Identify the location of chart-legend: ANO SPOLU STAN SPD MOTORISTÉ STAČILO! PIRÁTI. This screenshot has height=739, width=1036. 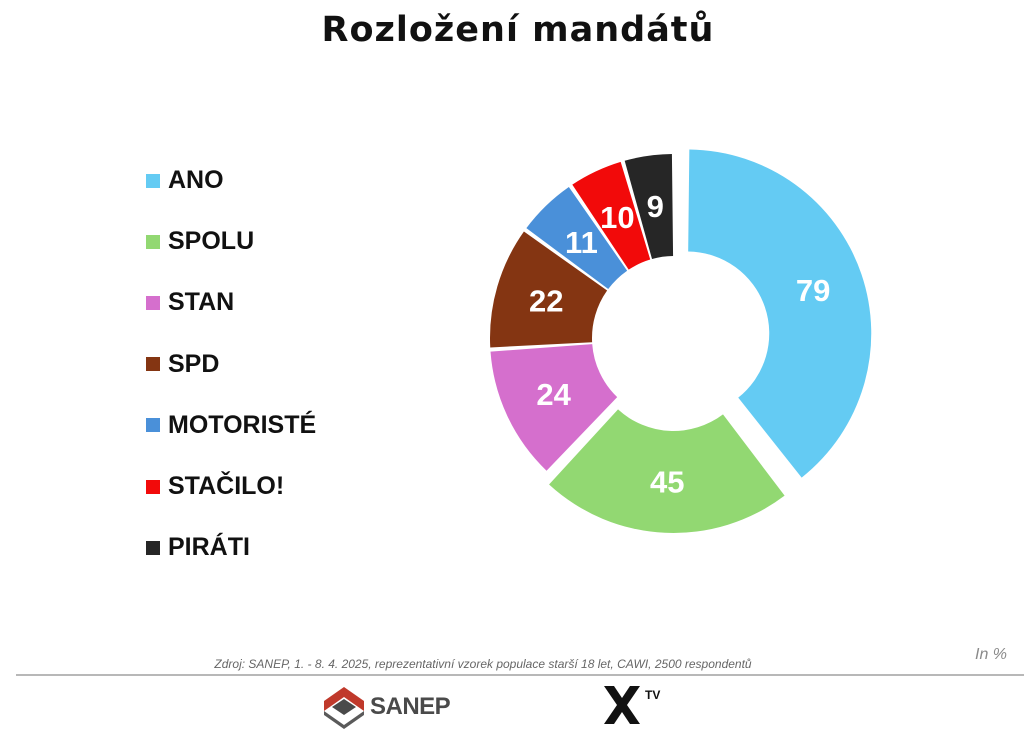
(231, 364).